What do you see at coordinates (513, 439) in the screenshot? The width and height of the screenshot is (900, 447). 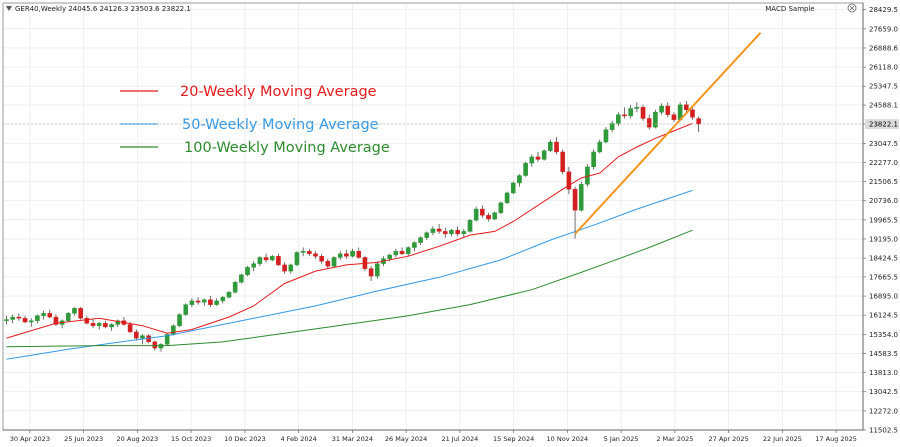 I see `time-tick-label: 15 Sep 2024` at bounding box center [513, 439].